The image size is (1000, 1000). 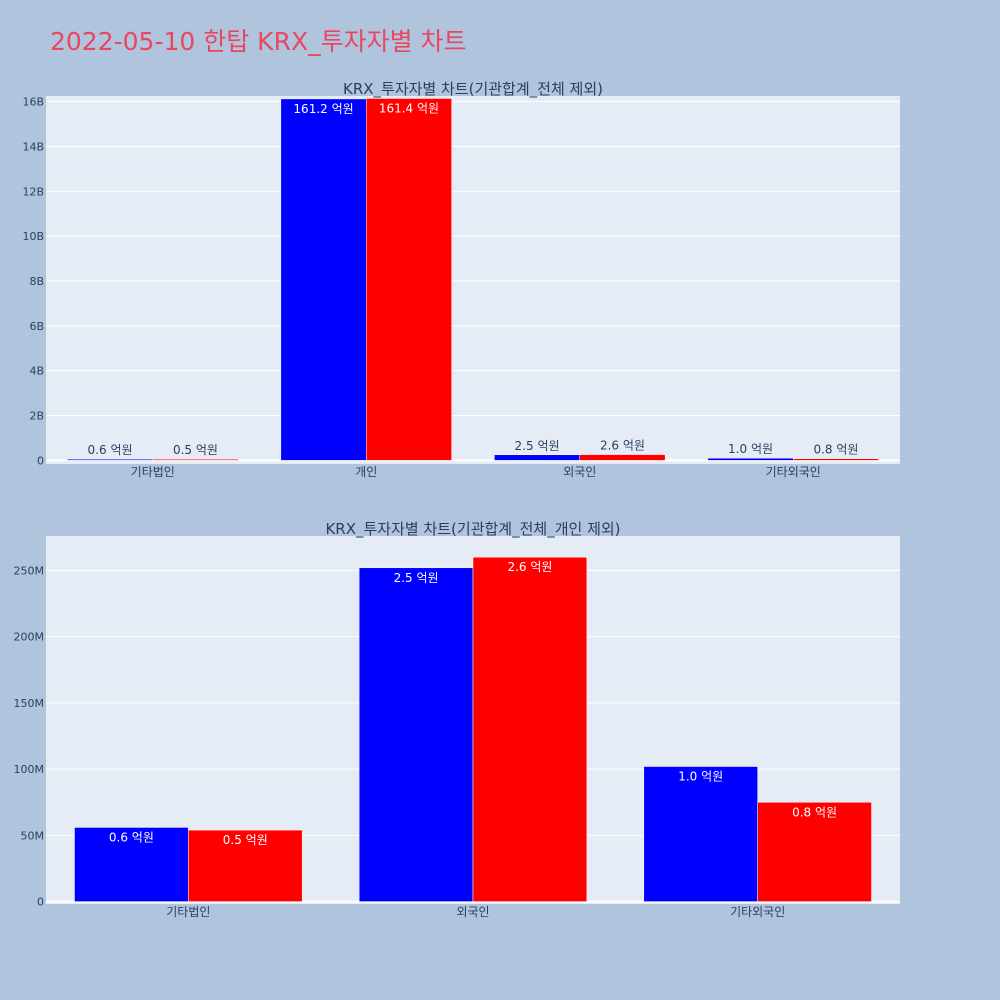 I want to click on bar-data-label: 161.2 억원, so click(x=323, y=109).